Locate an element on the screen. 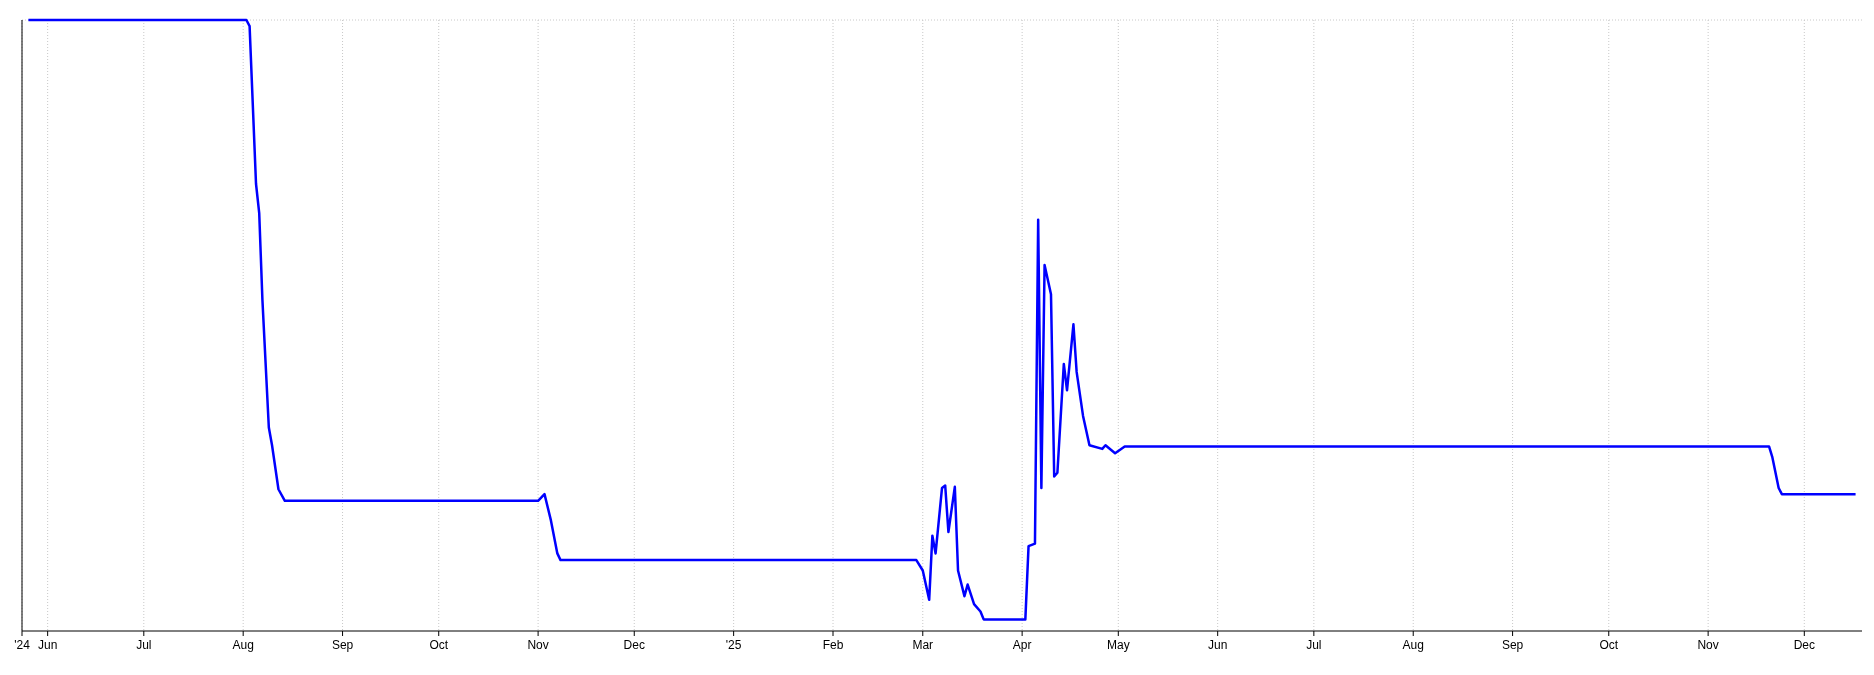 This screenshot has height=675, width=1874. x-tick-label: Apr is located at coordinates (1022, 645).